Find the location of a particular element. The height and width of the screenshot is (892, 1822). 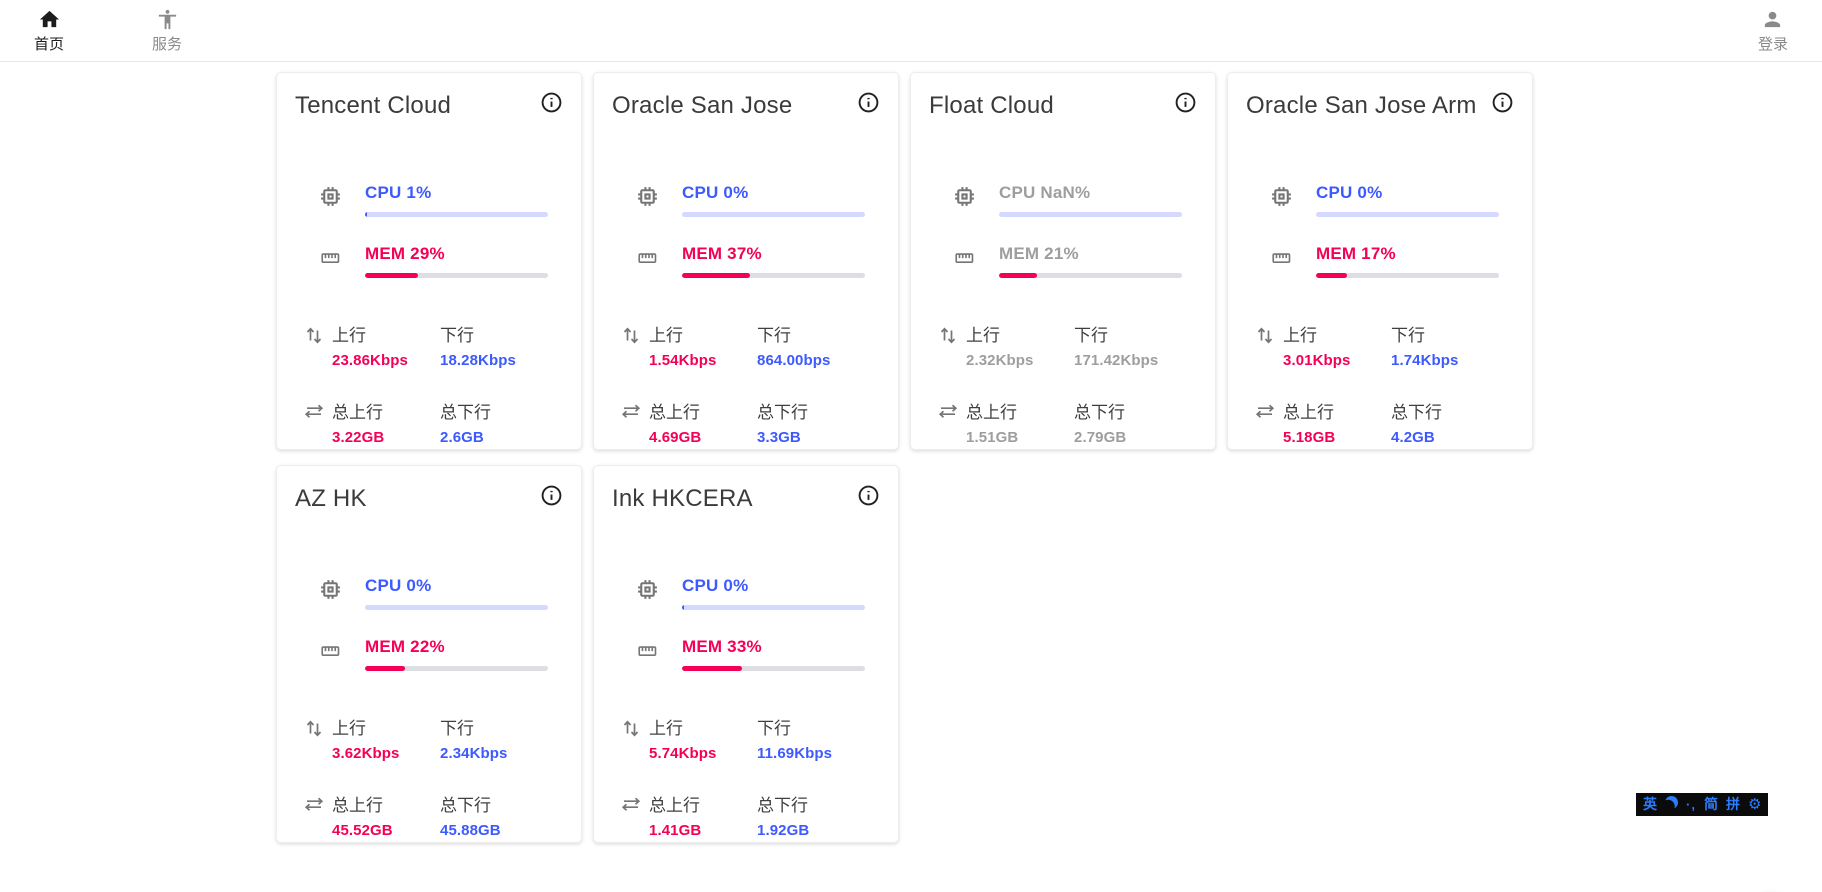

ime-simplified-toggle: 简 is located at coordinates (1710, 804).